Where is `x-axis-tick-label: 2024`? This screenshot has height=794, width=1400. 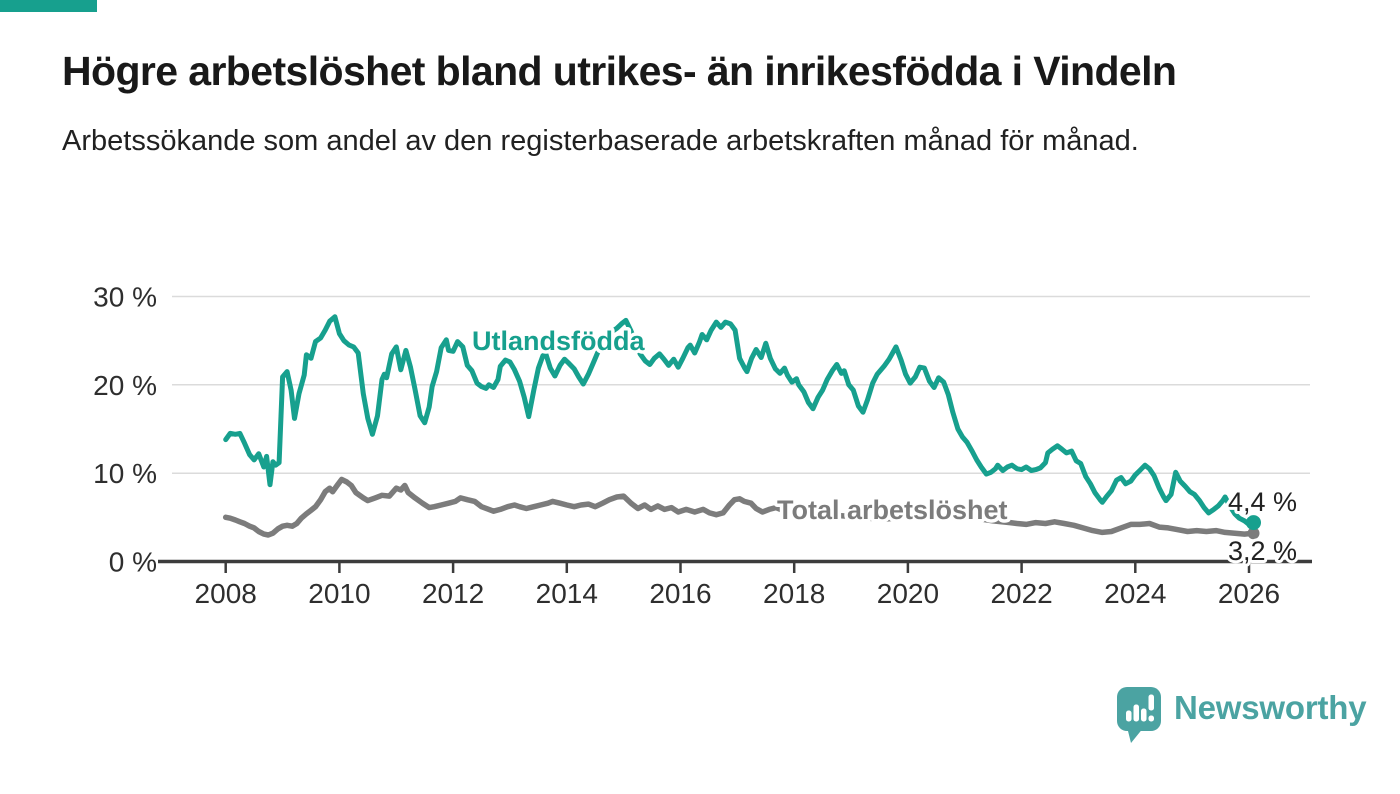 x-axis-tick-label: 2024 is located at coordinates (1135, 593).